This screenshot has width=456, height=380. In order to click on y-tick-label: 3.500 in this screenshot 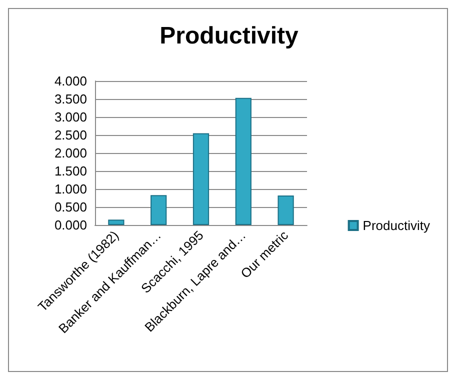, I will do `click(70, 99)`.